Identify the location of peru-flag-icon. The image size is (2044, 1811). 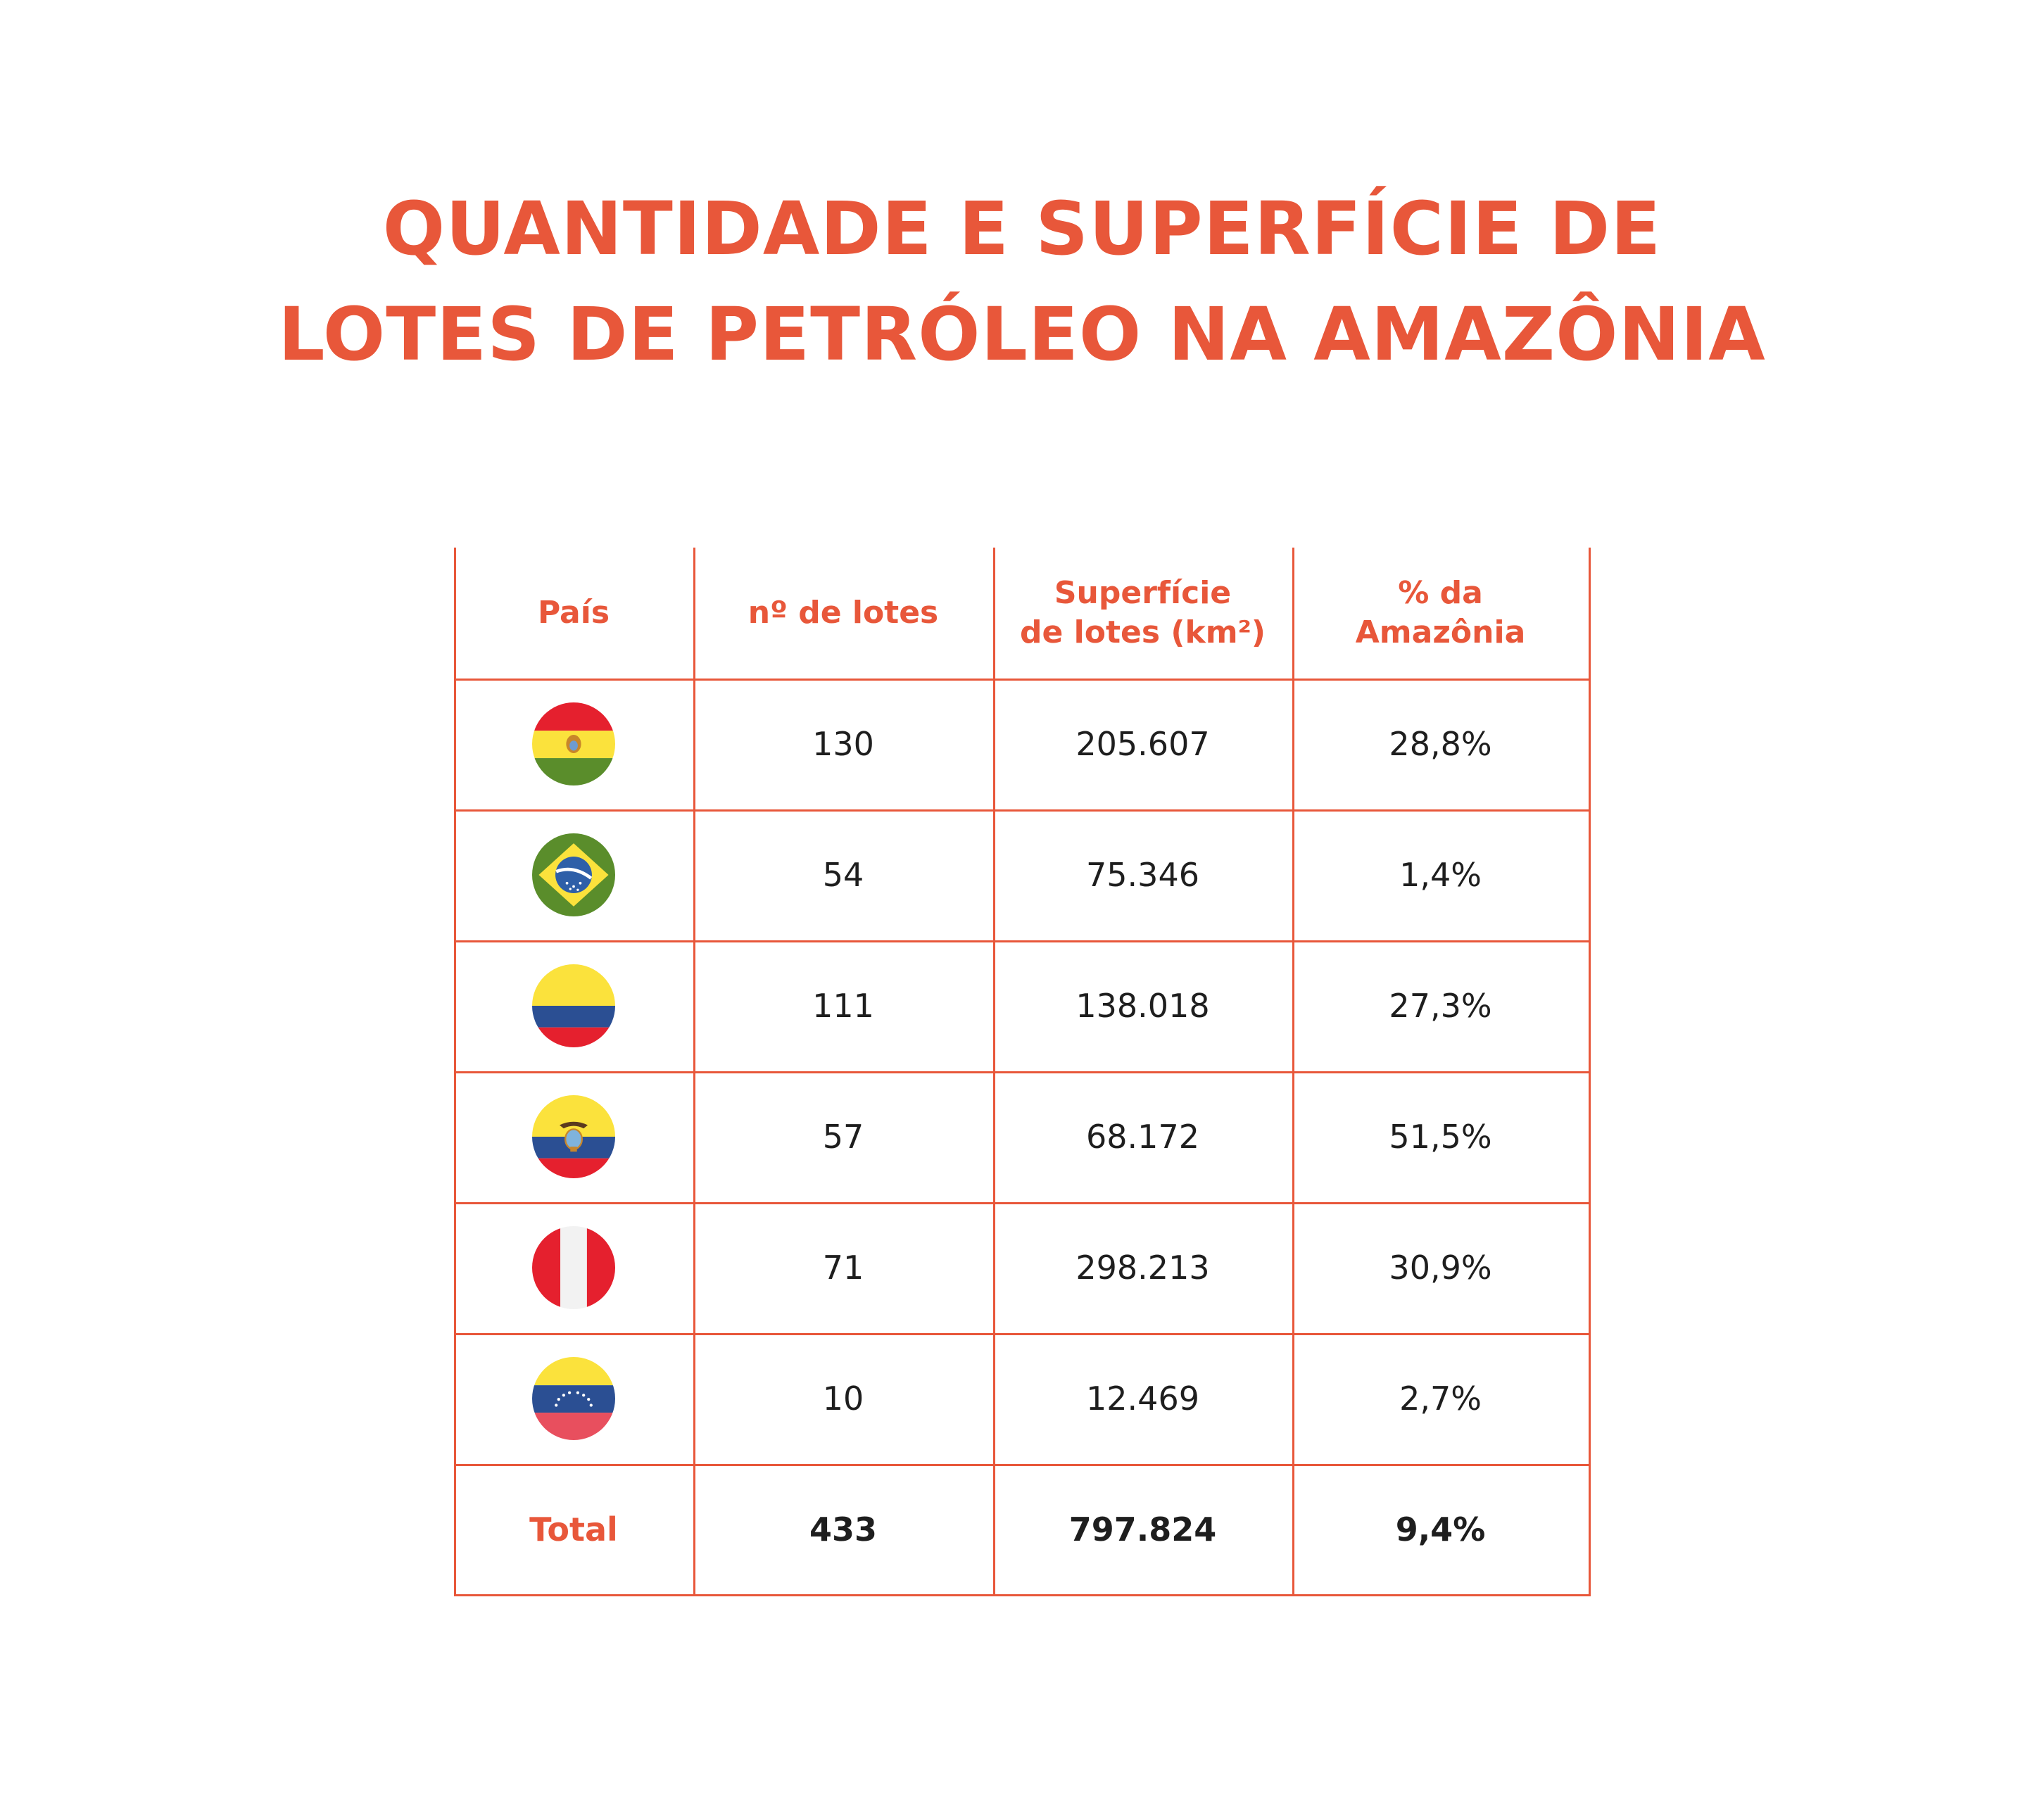
(573, 1267).